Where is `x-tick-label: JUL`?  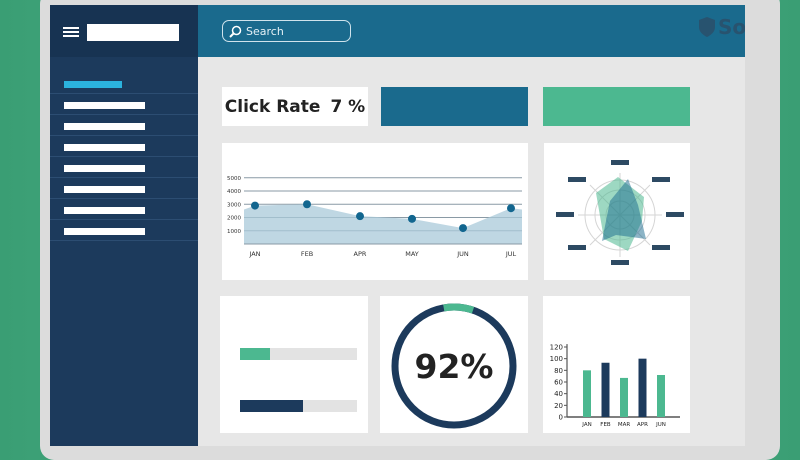
x-tick-label: JUL is located at coordinates (511, 254).